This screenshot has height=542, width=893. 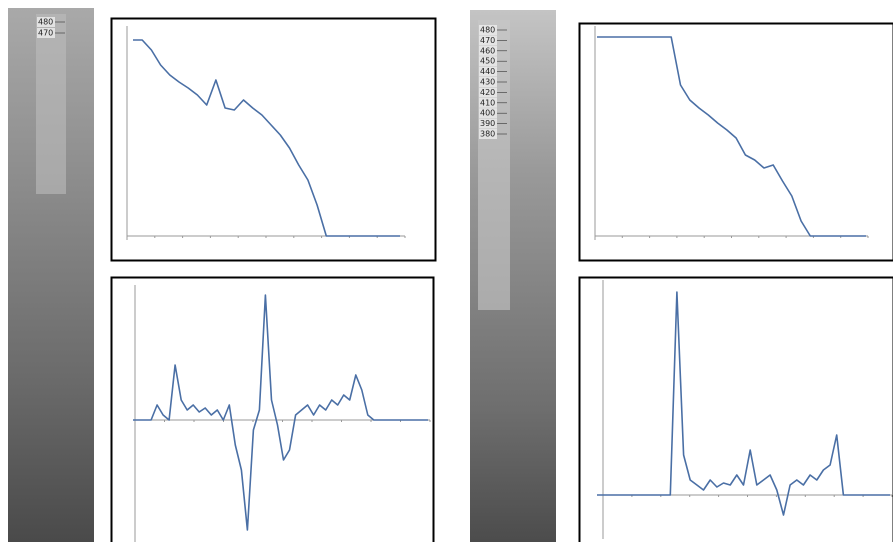 I want to click on scale-label: 420, so click(x=487, y=92).